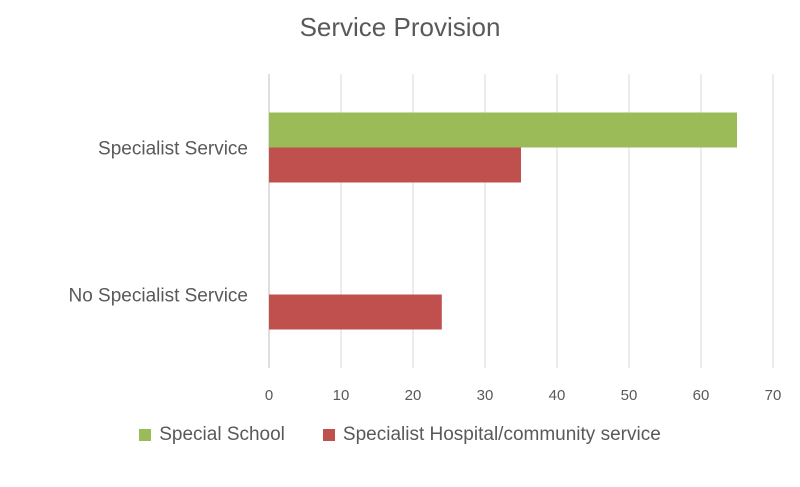  What do you see at coordinates (222, 434) in the screenshot?
I see `legend-label-series-0: Special School` at bounding box center [222, 434].